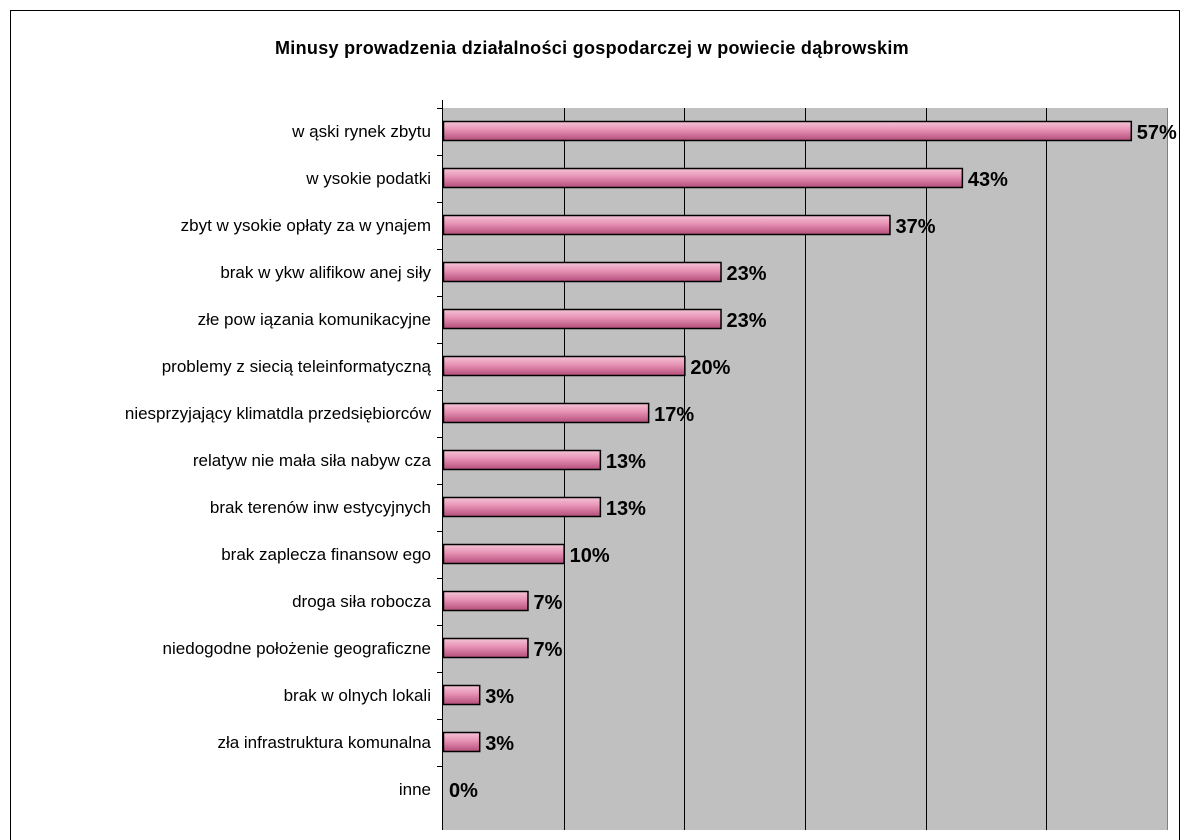 Image resolution: width=1184 pixels, height=840 pixels. Describe the element at coordinates (357, 695) in the screenshot. I see `category-label: brak w olnych lokali` at that location.